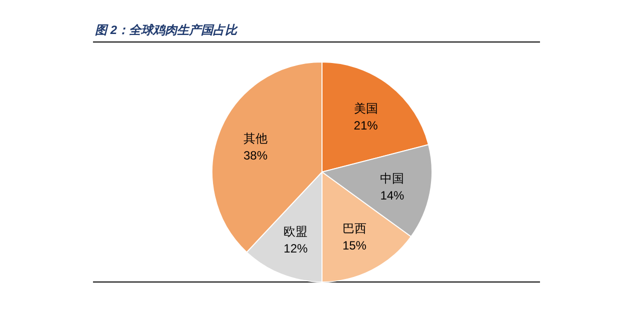 This screenshot has width=631, height=327. What do you see at coordinates (166, 30) in the screenshot?
I see `title: 图 2：全球鸡肉生产国占比` at bounding box center [166, 30].